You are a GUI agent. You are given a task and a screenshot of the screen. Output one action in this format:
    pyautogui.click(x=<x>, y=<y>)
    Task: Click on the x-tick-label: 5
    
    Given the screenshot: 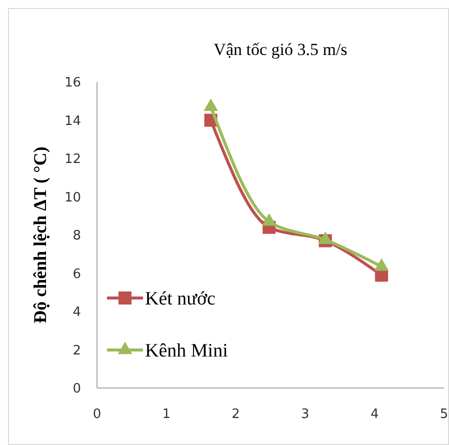 What is the action you would take?
    pyautogui.click(x=444, y=414)
    